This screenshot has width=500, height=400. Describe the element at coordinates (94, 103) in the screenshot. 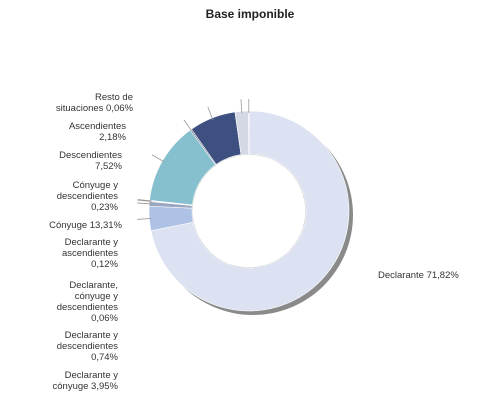

I see `data-label-10: Resto de situaciones 0,06%` at that location.